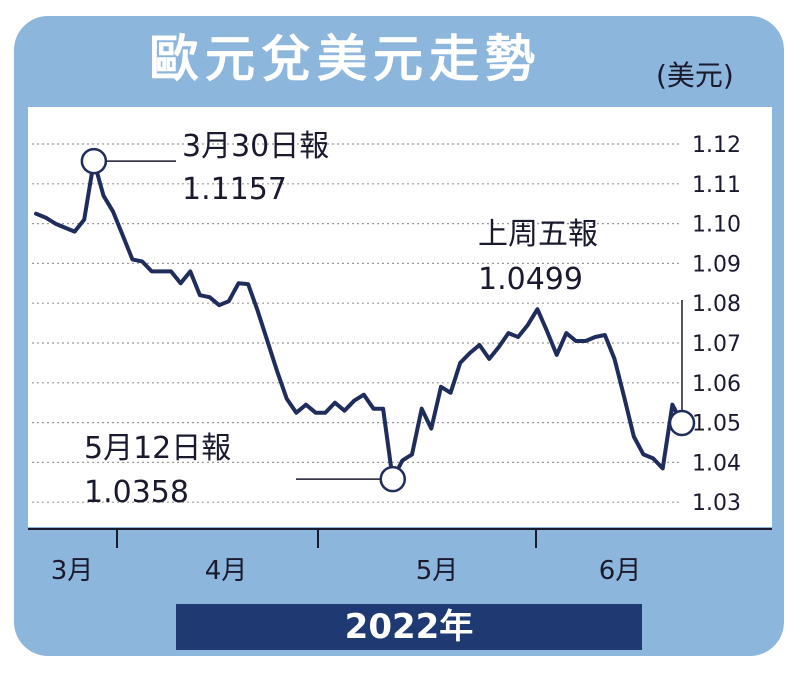 The width and height of the screenshot is (800, 674). Describe the element at coordinates (136, 492) in the screenshot. I see `annotation-text: 1.0358` at that location.